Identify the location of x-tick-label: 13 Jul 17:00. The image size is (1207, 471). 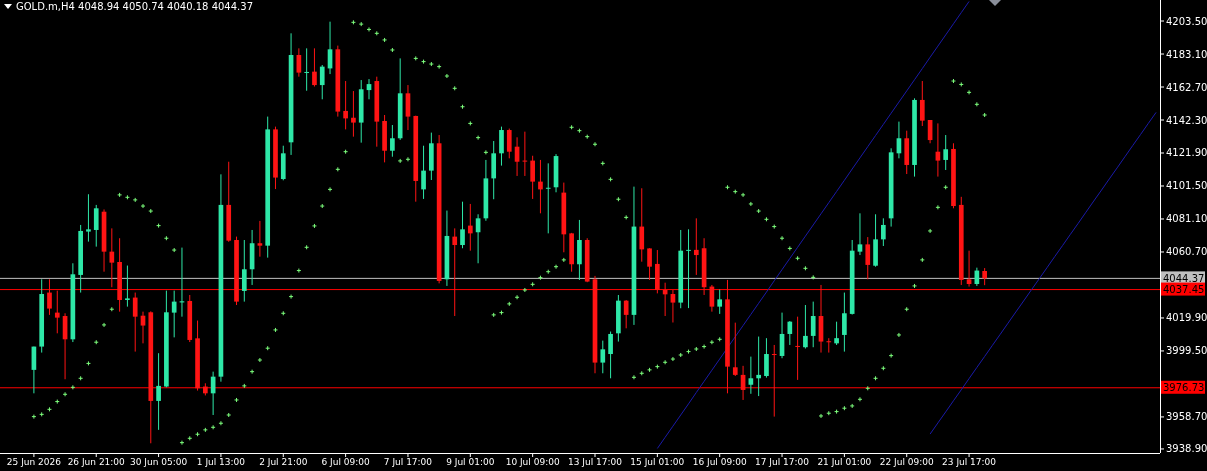
(595, 462).